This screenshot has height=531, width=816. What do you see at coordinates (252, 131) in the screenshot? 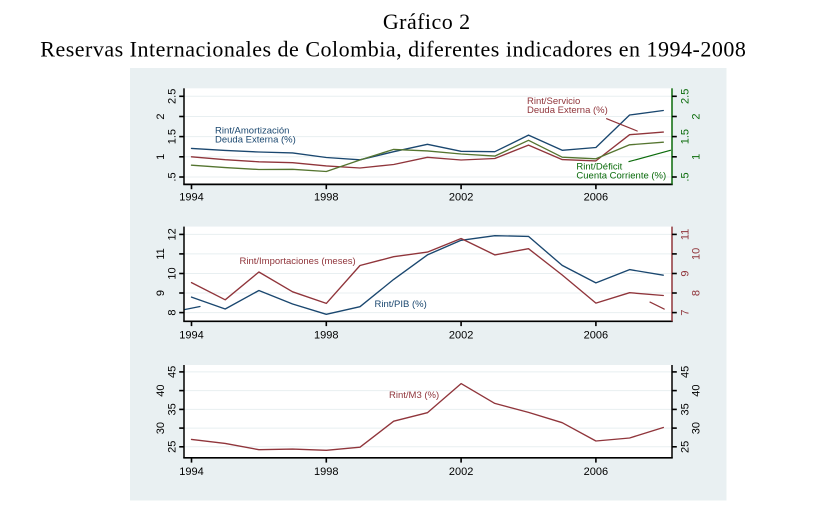
I see `svg-text: Rint/Amortización` at bounding box center [252, 131].